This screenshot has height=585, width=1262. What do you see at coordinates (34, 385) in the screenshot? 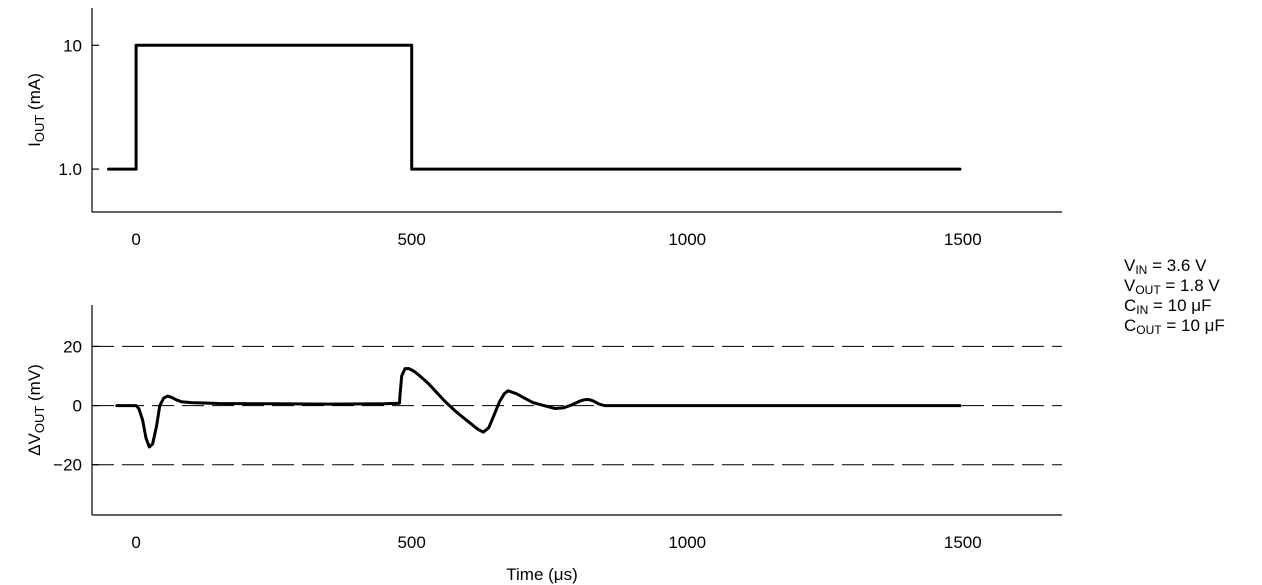
I see `y-axis-label-rest: (mV)` at bounding box center [34, 385].